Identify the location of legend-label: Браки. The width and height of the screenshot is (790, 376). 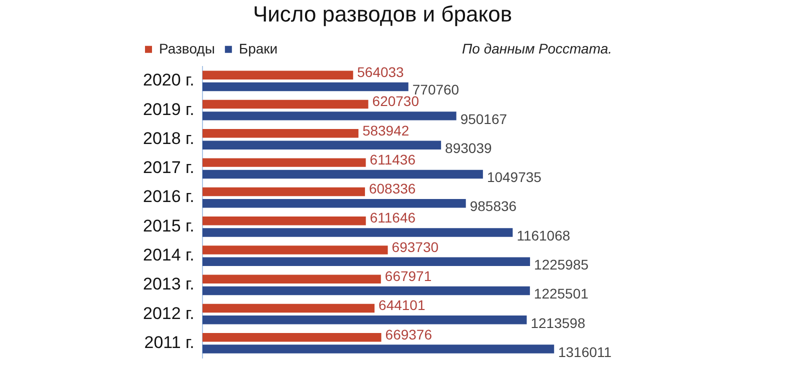
(258, 48).